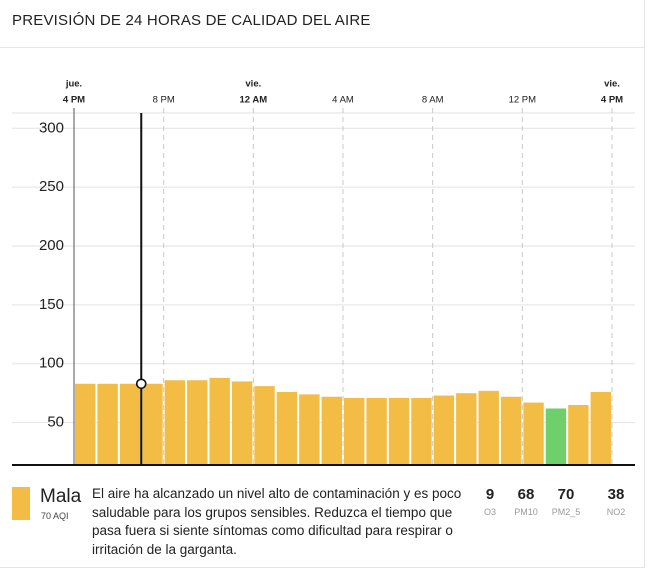 This screenshot has width=650, height=572. Describe the element at coordinates (322, 47) in the screenshot. I see `separator` at that location.